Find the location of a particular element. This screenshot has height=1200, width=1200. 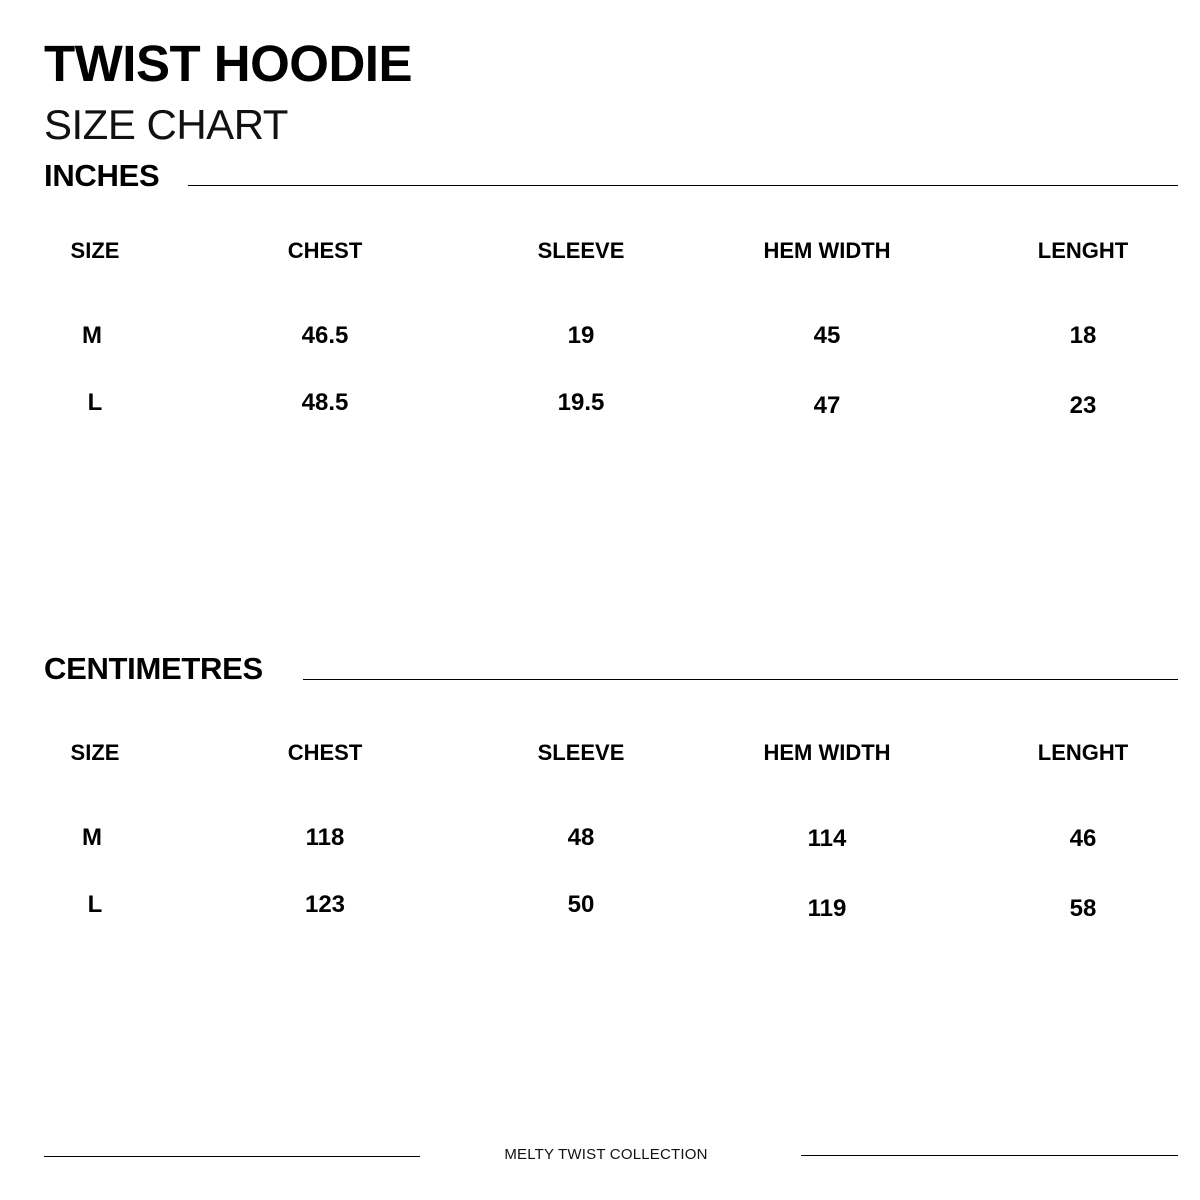

cell-length: 18 is located at coordinates (1083, 335).